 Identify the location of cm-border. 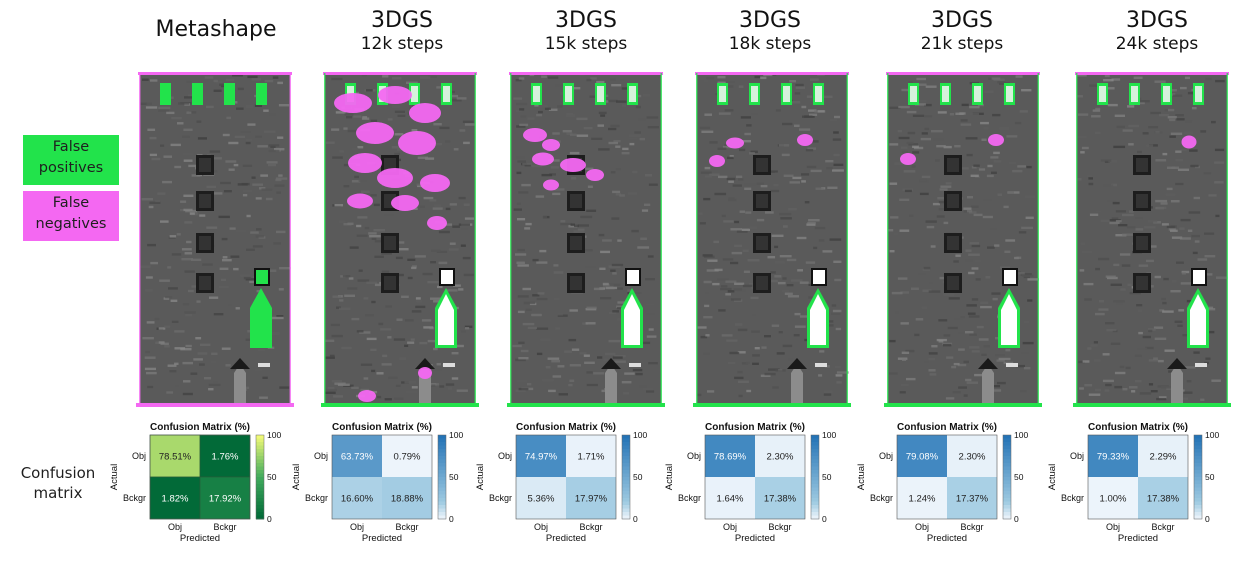
(566, 477).